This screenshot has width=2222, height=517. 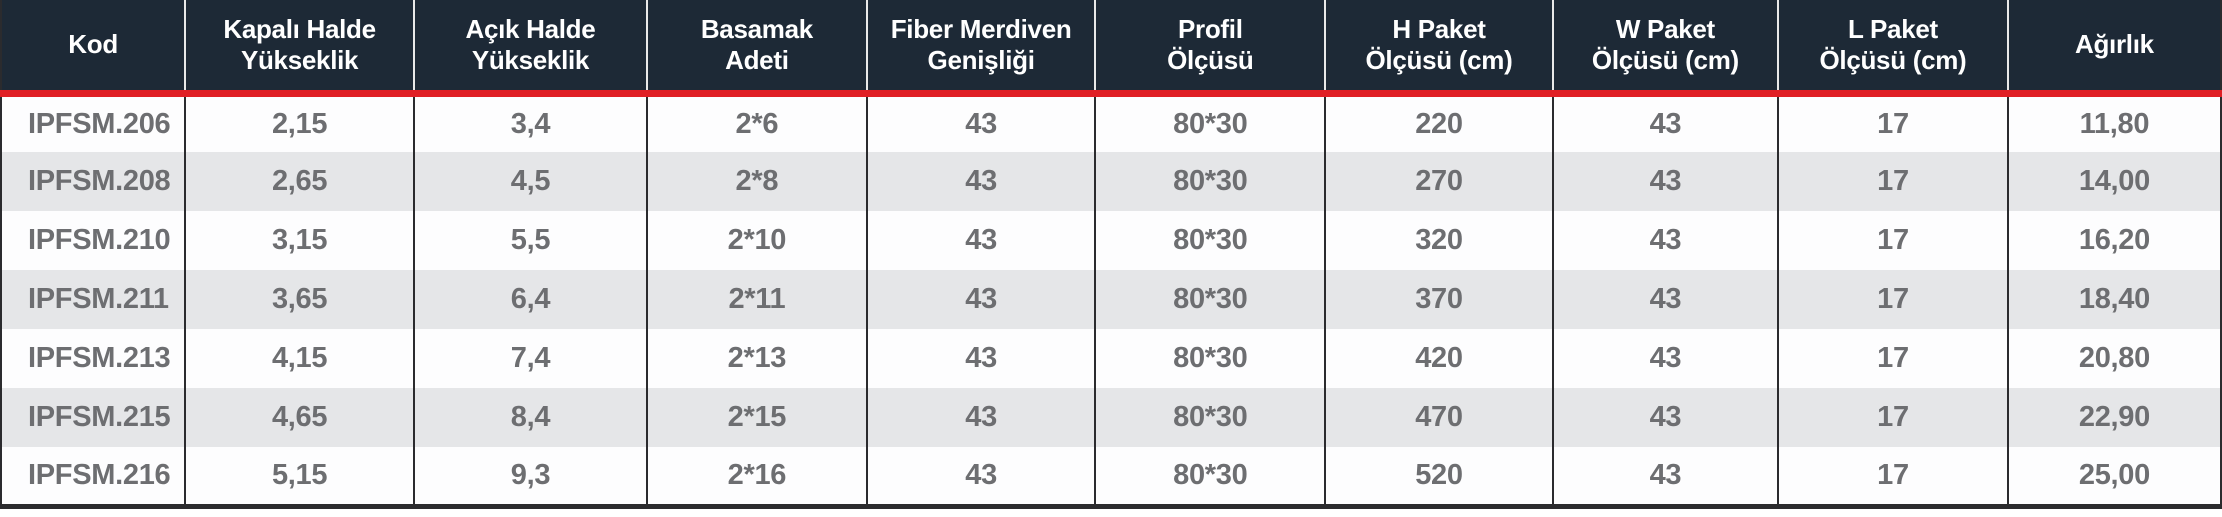 I want to click on value-cell: 2*8, so click(x=756, y=181).